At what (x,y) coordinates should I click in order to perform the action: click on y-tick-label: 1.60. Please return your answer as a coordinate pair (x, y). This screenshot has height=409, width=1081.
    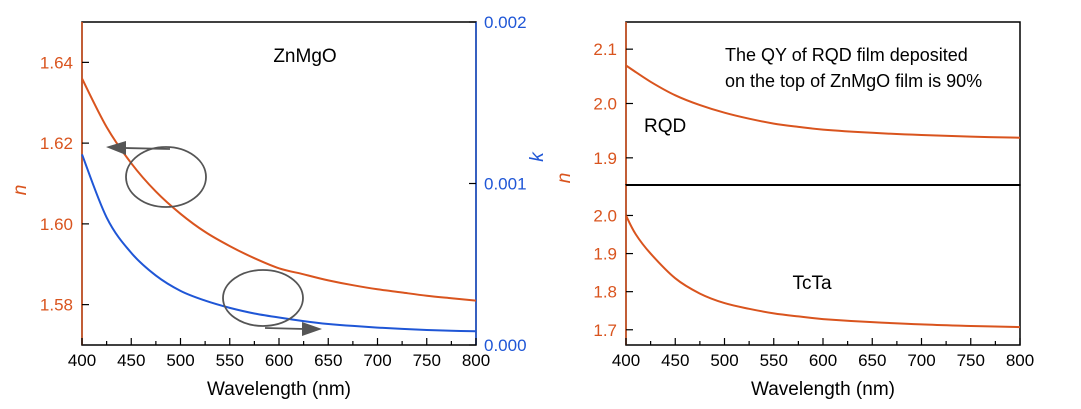
    Looking at the image, I should click on (56, 224).